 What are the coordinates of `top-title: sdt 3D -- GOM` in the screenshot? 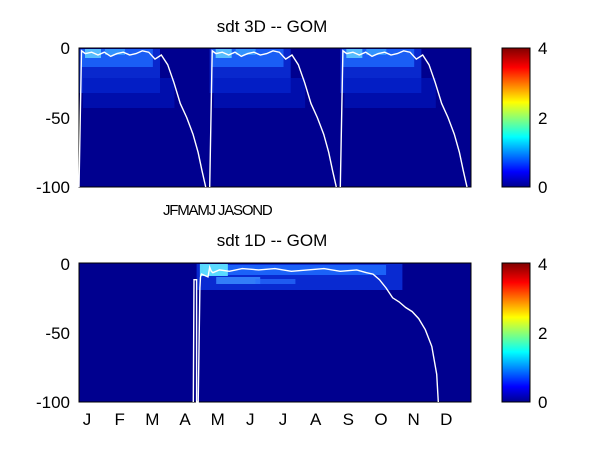 It's located at (272, 26).